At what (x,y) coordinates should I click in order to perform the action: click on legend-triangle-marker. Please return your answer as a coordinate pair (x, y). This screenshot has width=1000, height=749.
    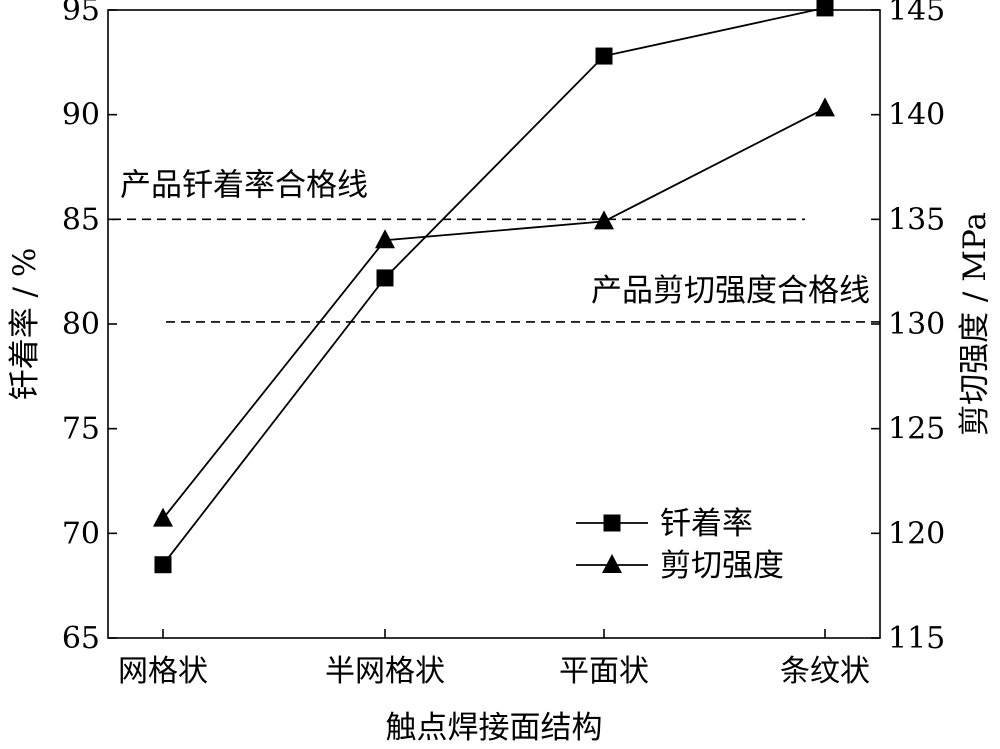
    Looking at the image, I should click on (612, 563).